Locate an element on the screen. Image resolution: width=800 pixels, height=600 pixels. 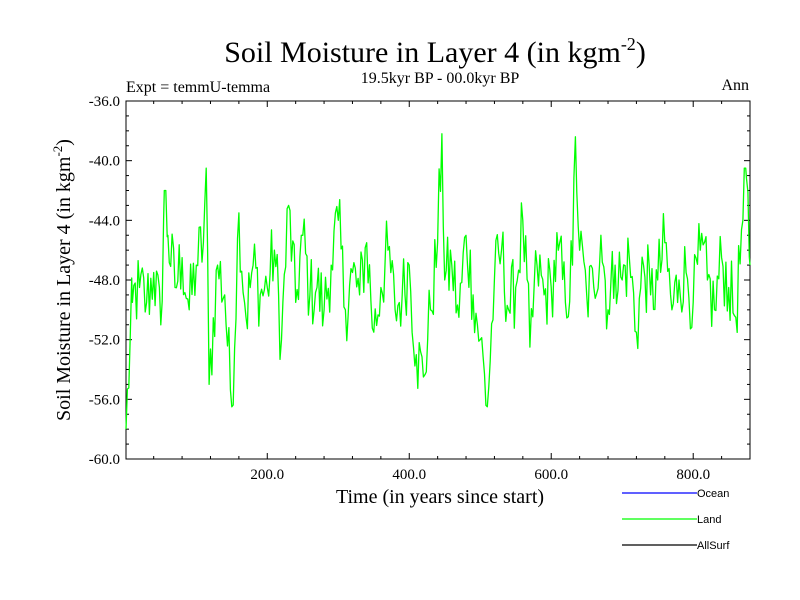
season-label: Ann is located at coordinates (735, 85).